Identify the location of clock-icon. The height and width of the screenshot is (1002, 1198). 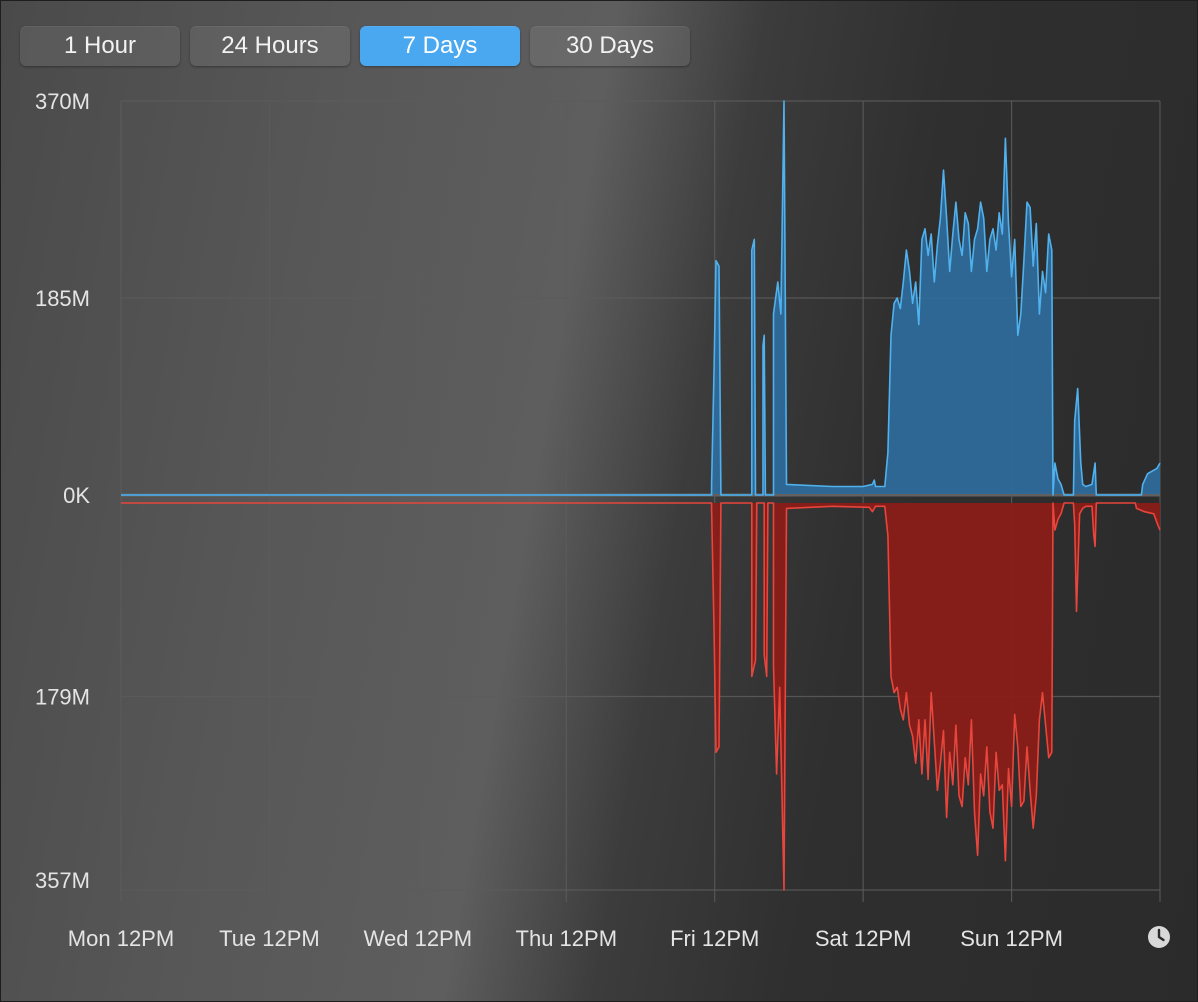
(1159, 937).